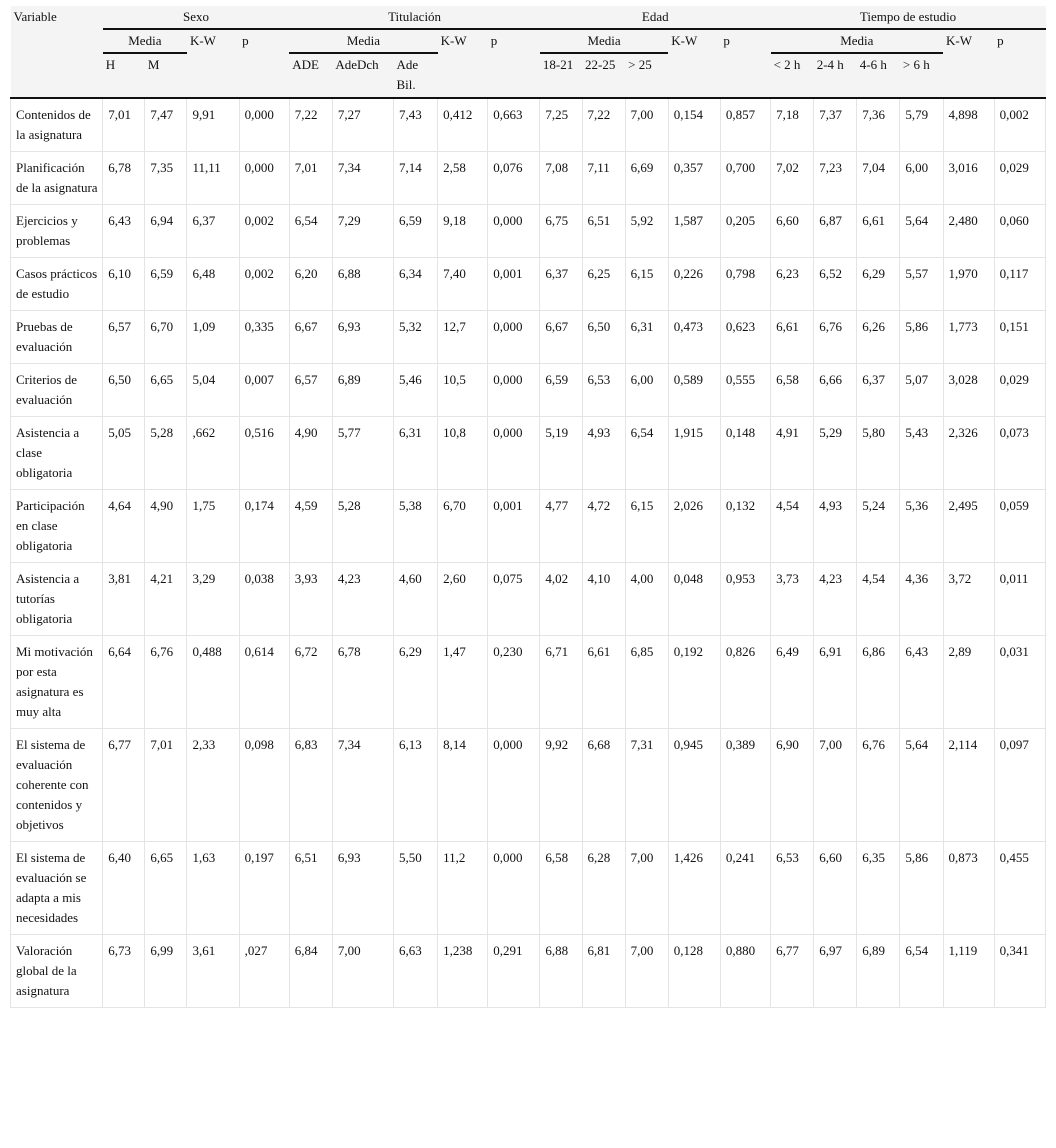 The image size is (1056, 1148). What do you see at coordinates (694, 231) in the screenshot?
I see `value-cell: 1,587` at bounding box center [694, 231].